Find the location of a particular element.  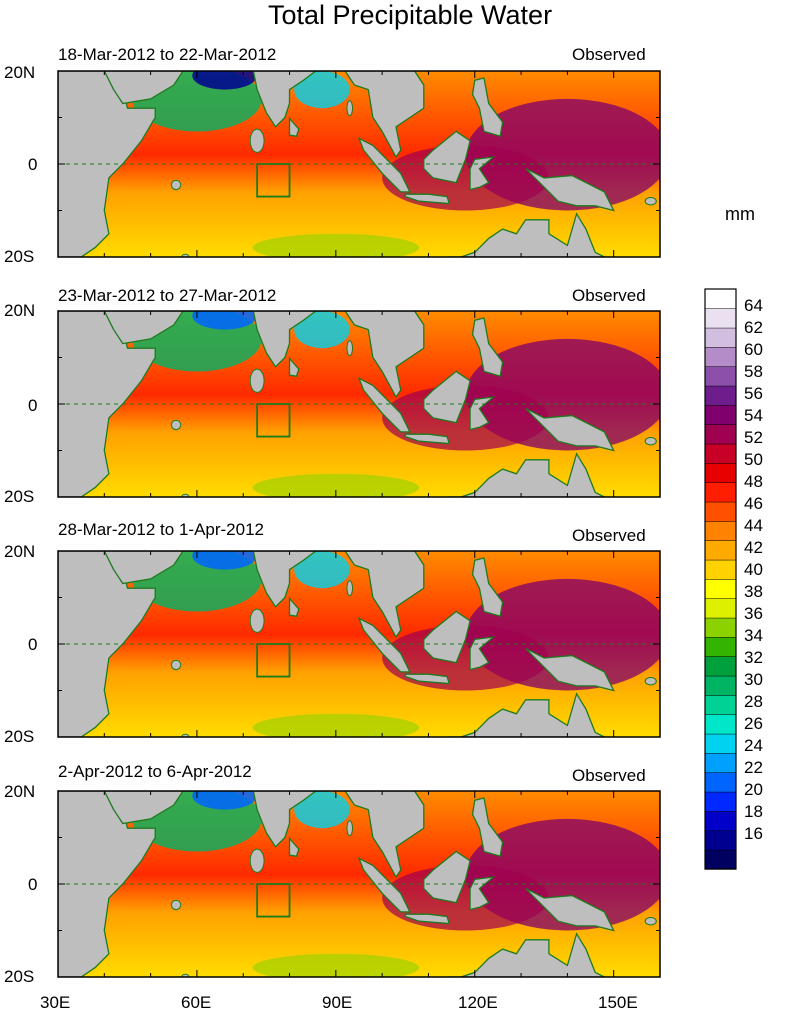

panel-1-dry-south-indian is located at coordinates (336, 245).